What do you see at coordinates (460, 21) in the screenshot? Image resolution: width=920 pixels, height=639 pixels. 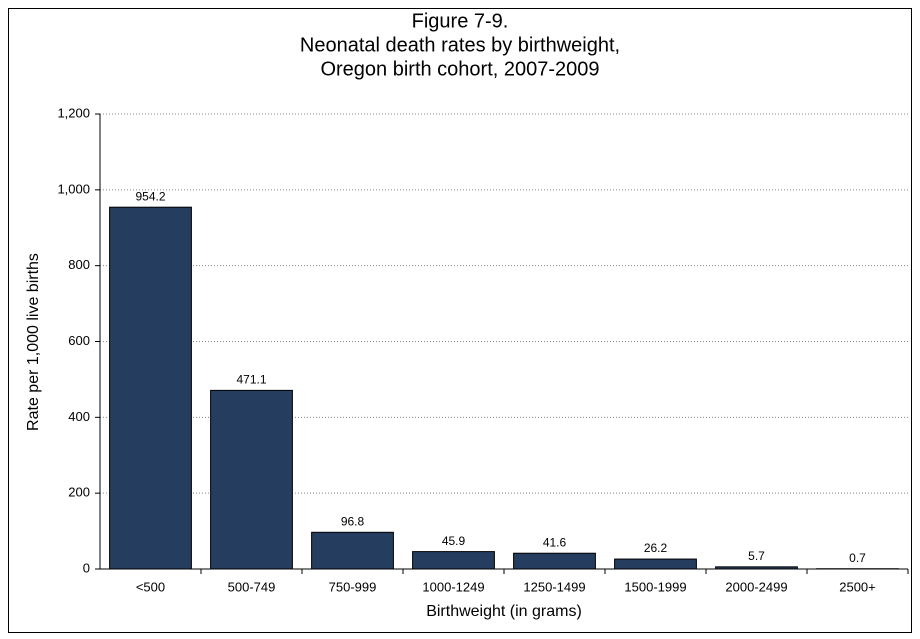 I see `chart-title: Figure 7-9.` at bounding box center [460, 21].